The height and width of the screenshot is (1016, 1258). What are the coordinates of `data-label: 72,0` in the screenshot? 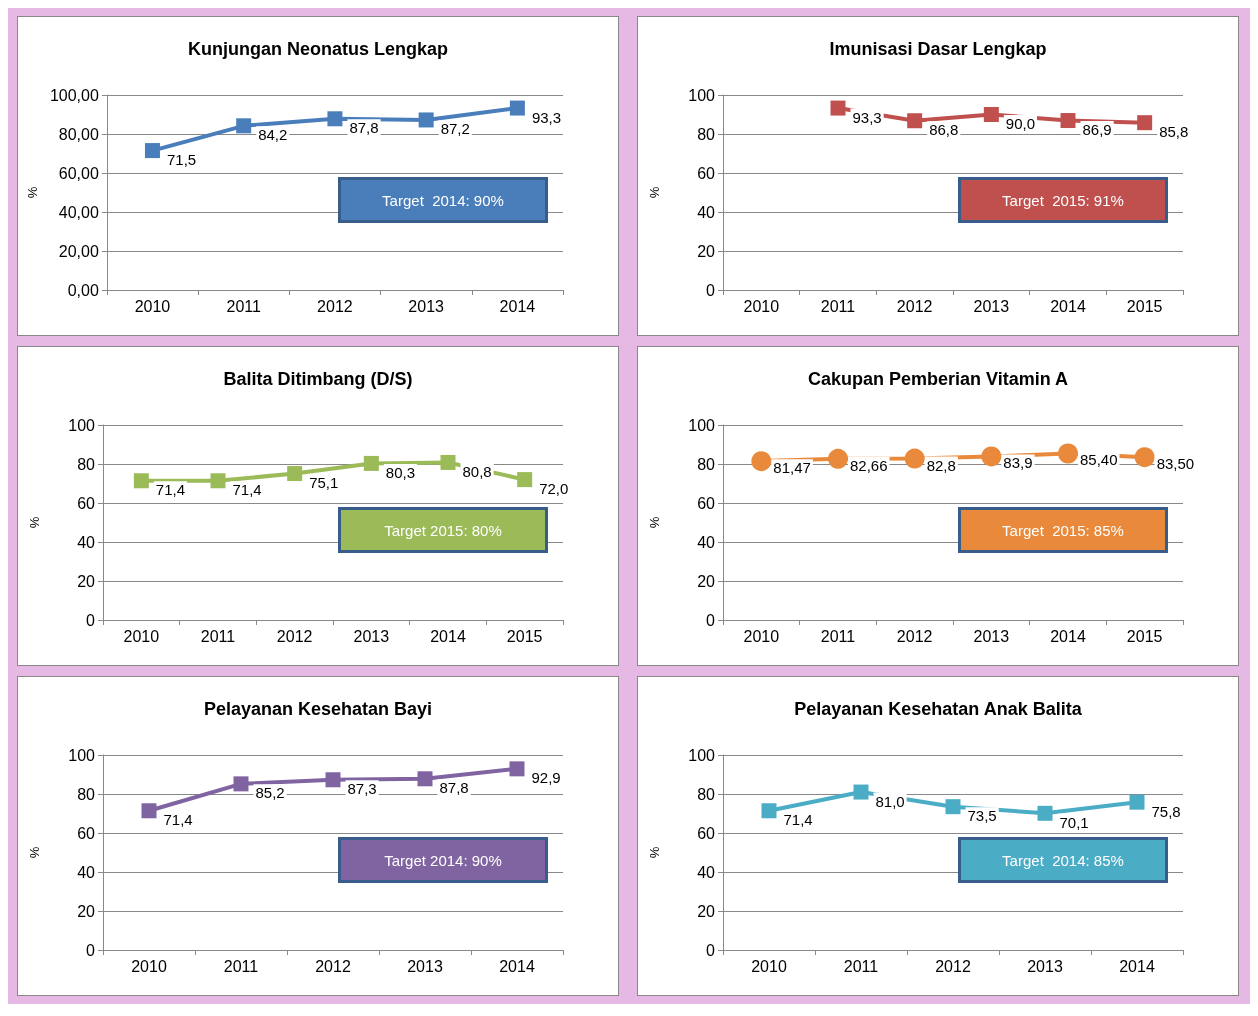 It's located at (554, 489).